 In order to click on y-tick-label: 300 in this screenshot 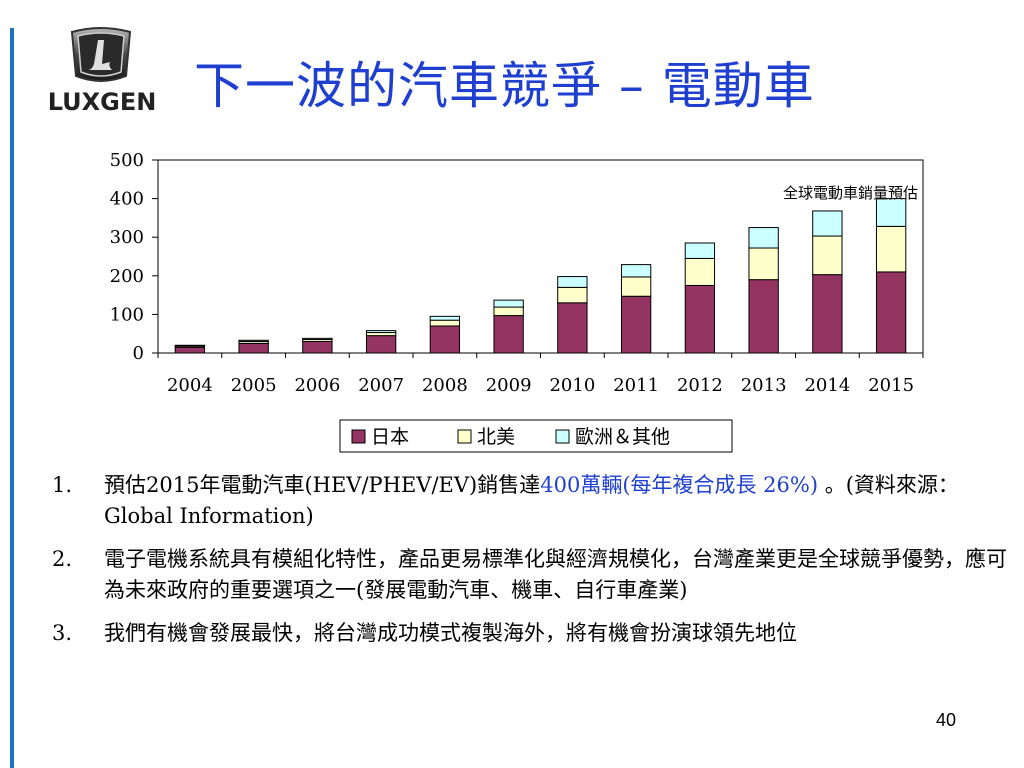, I will do `click(127, 237)`.